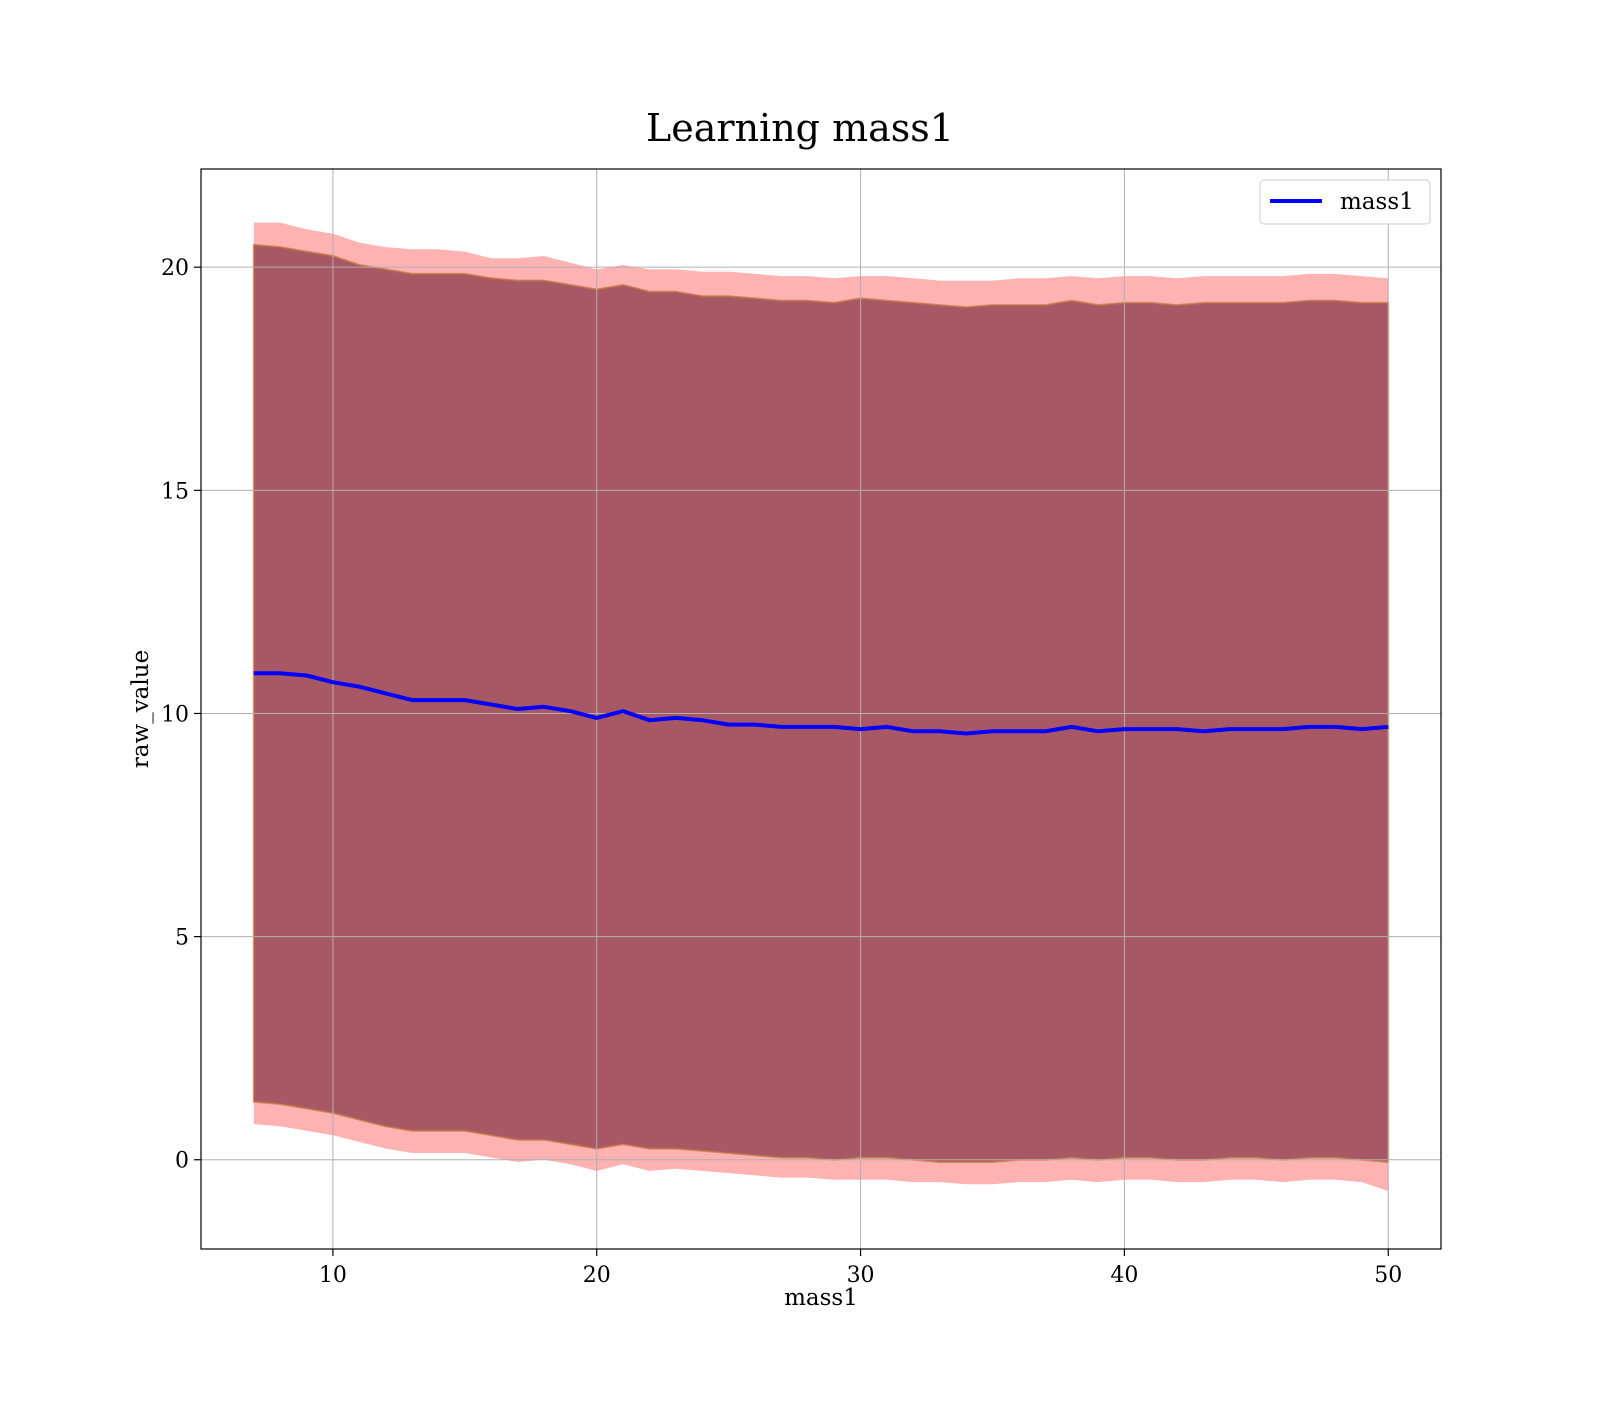 This screenshot has height=1404, width=1600. I want to click on x-tick-label: 30, so click(861, 1275).